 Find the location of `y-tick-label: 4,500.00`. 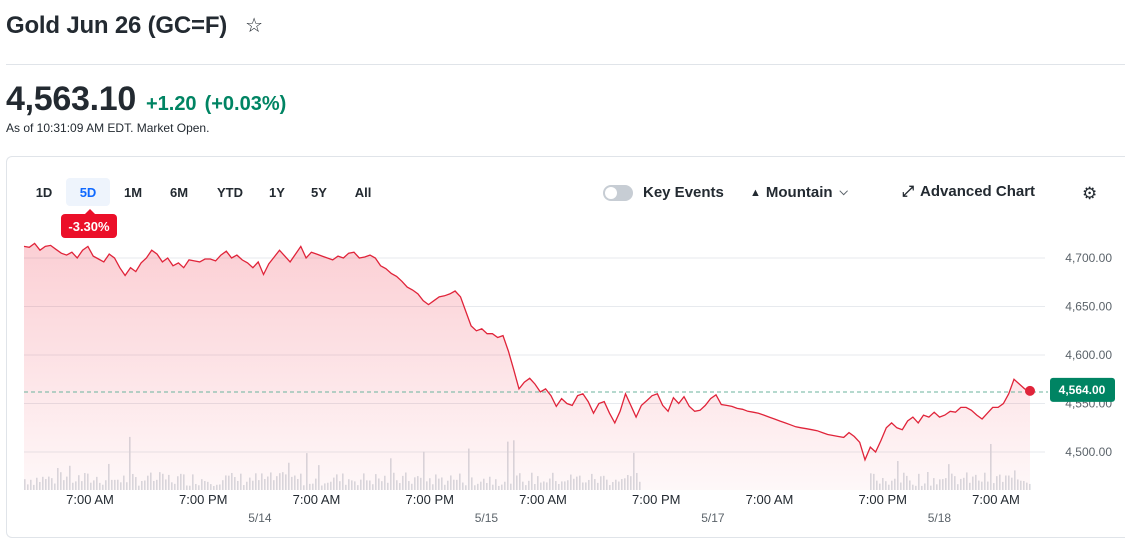

y-tick-label: 4,500.00 is located at coordinates (1088, 452).